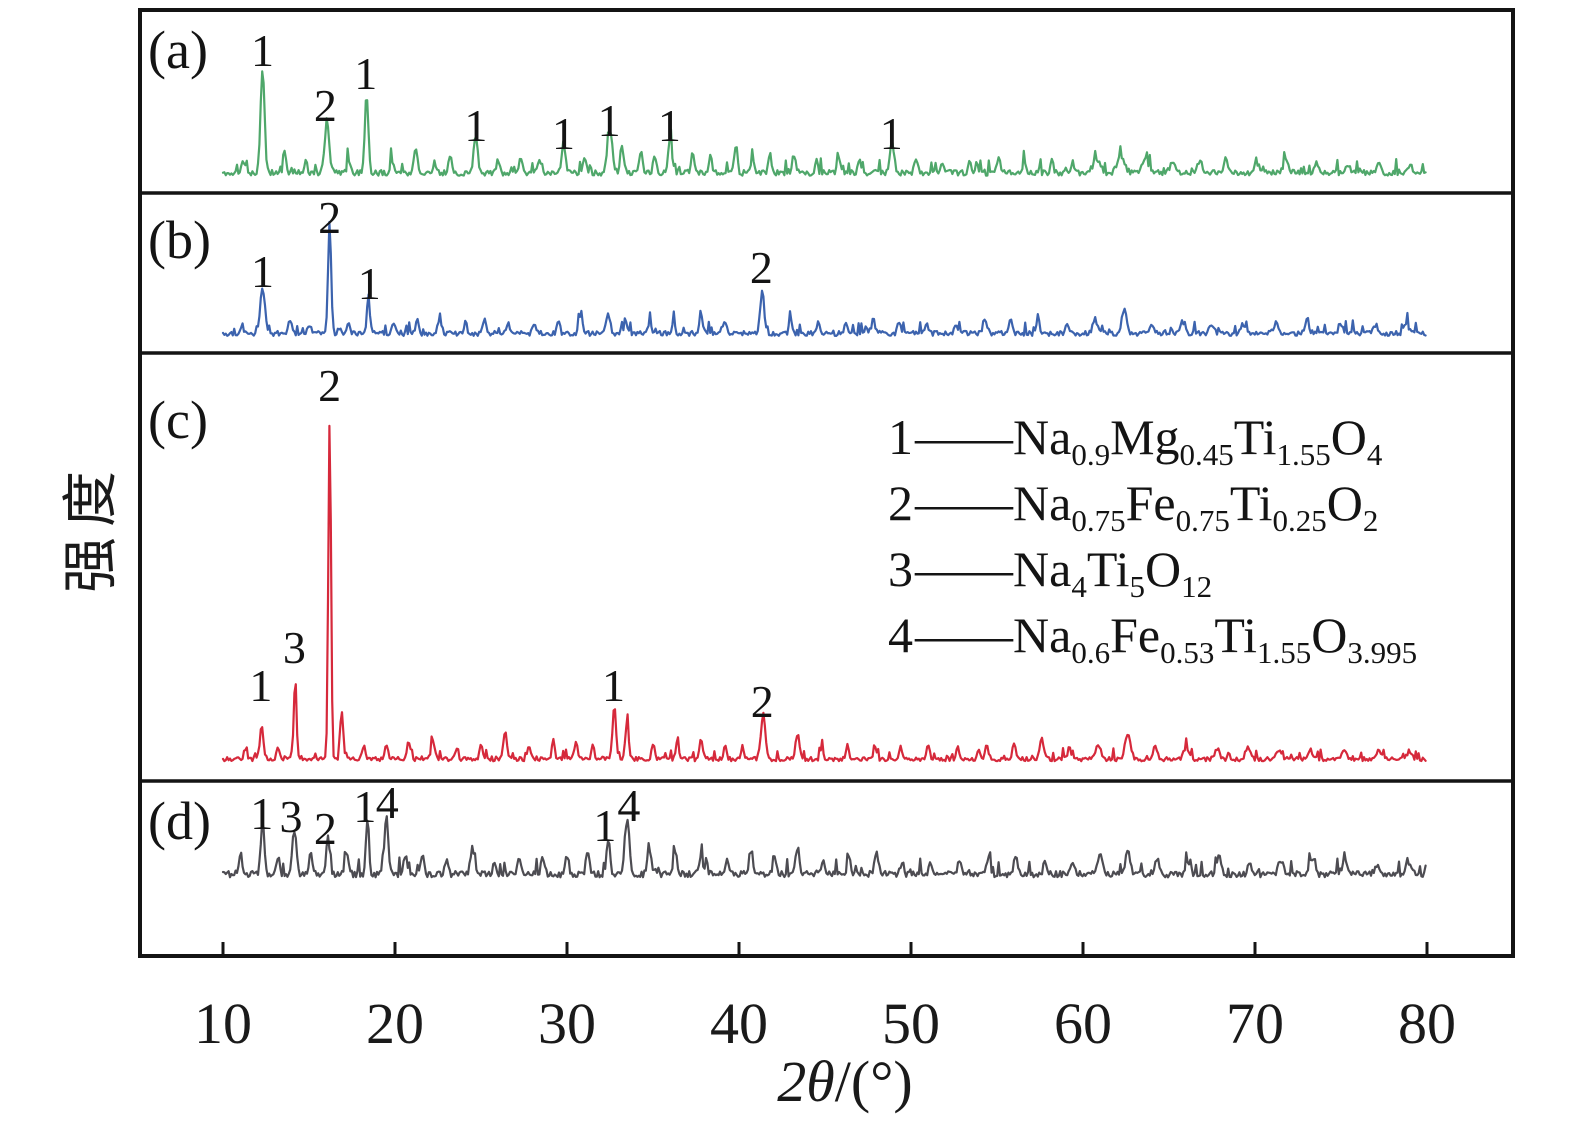  Describe the element at coordinates (329, 217) in the screenshot. I see `peak-label-b-1: 2` at that location.